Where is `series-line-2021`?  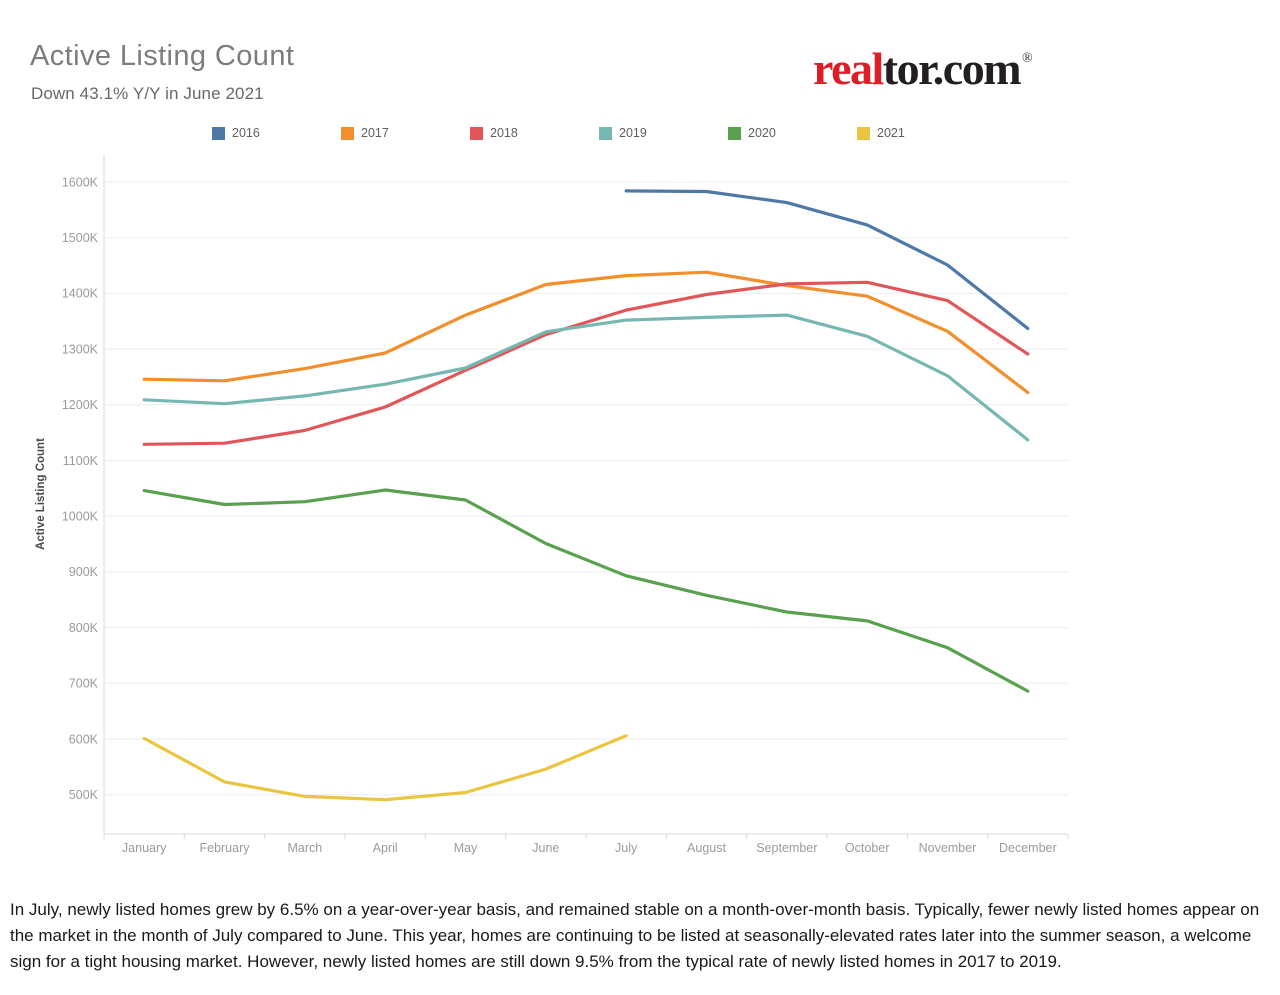
series-line-2021 is located at coordinates (385, 768).